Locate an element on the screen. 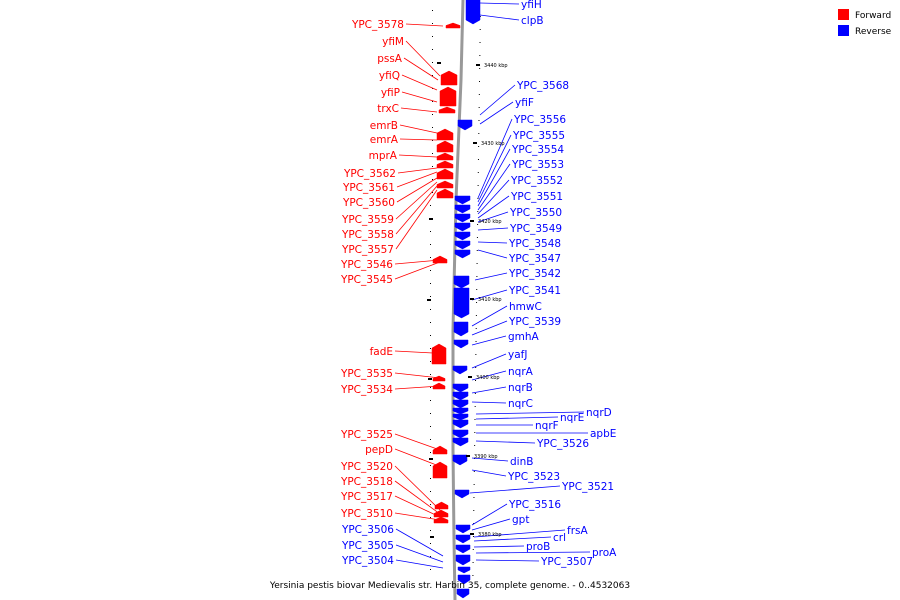 This screenshot has height=600, width=900. gene-label-ypc-3545: YPC_3545 is located at coordinates (366, 280).